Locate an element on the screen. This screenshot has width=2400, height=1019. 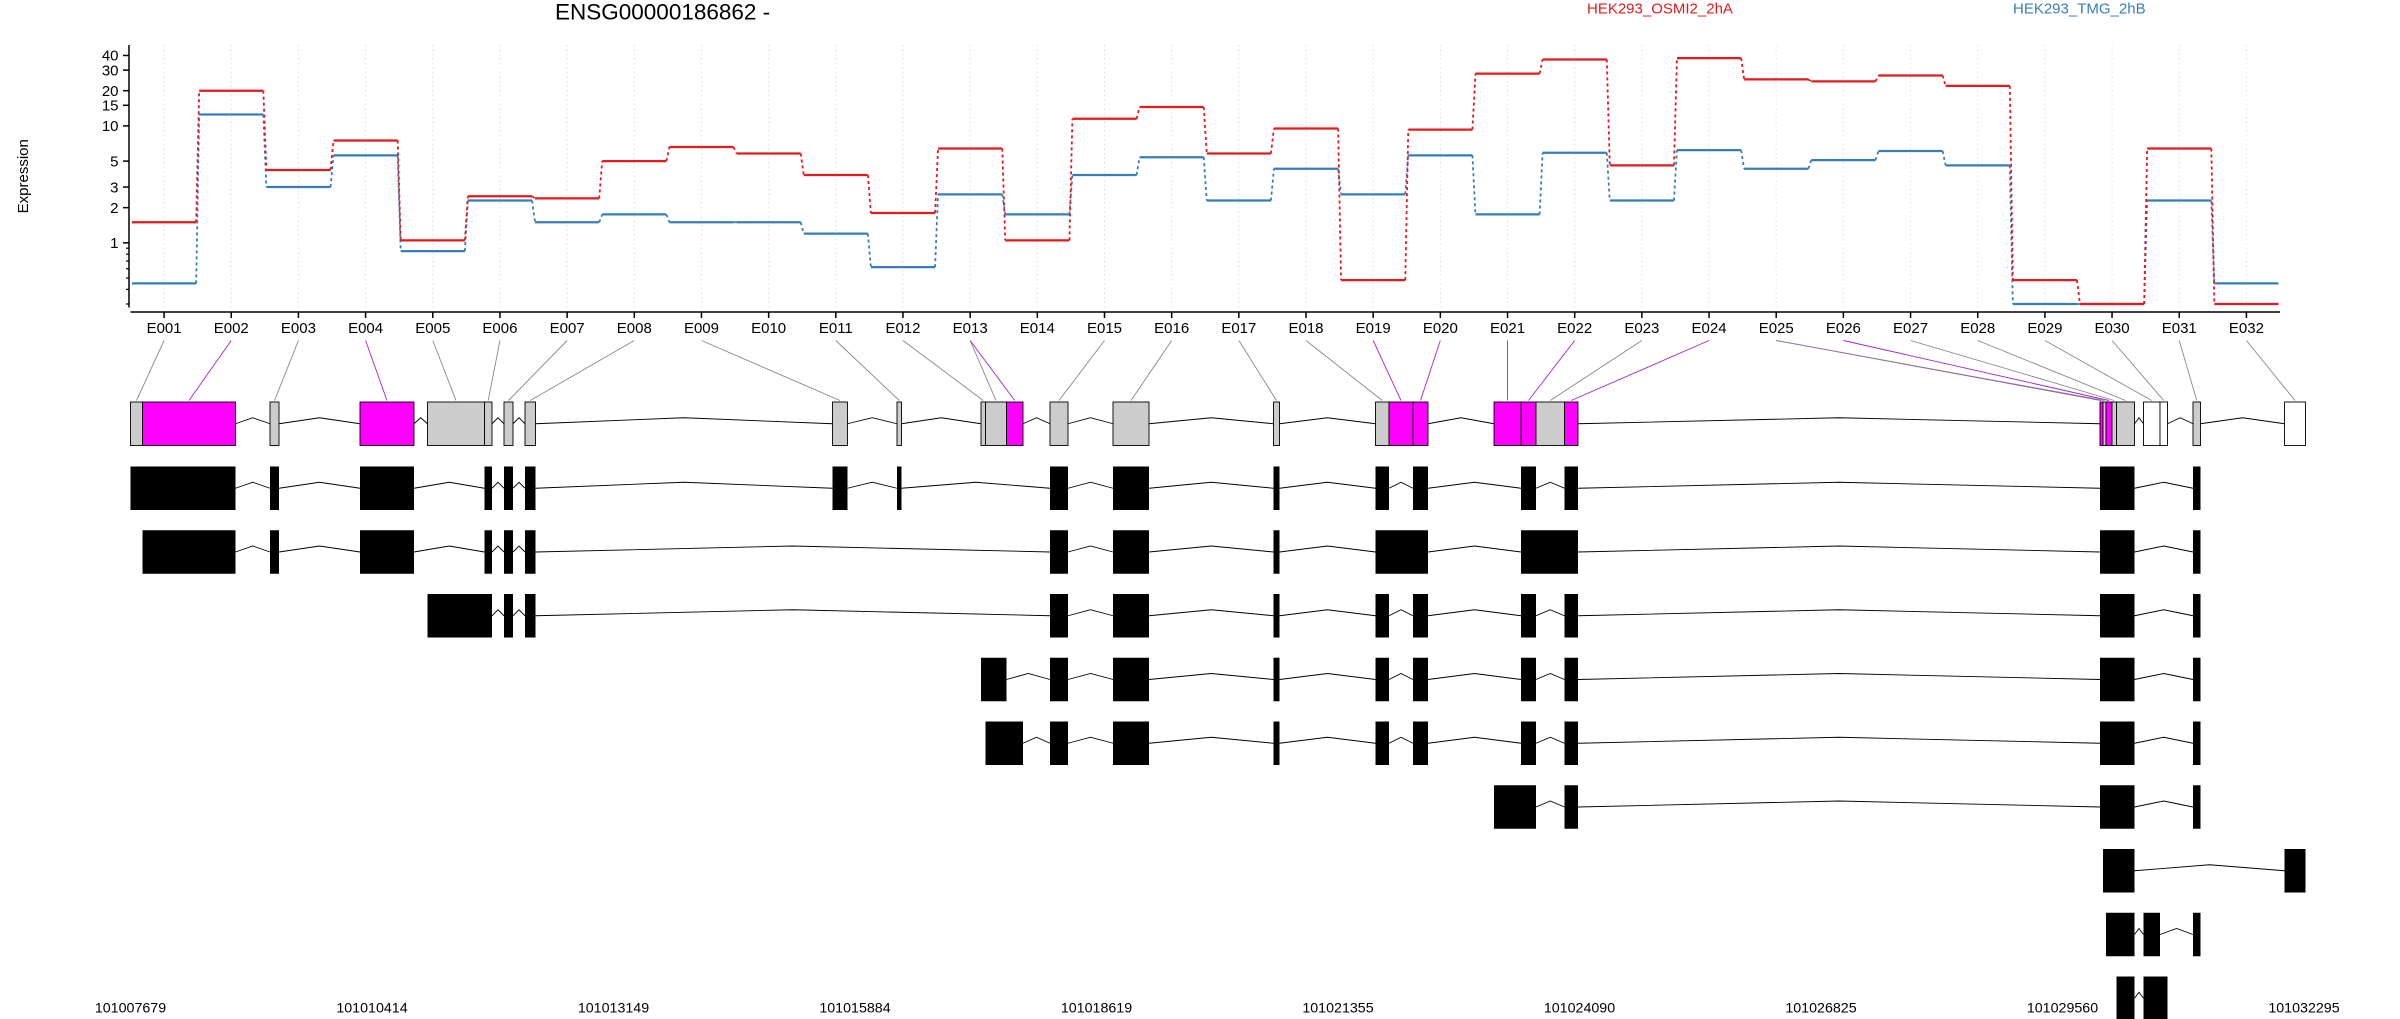
y-tick-label: 3 is located at coordinates (114, 187).